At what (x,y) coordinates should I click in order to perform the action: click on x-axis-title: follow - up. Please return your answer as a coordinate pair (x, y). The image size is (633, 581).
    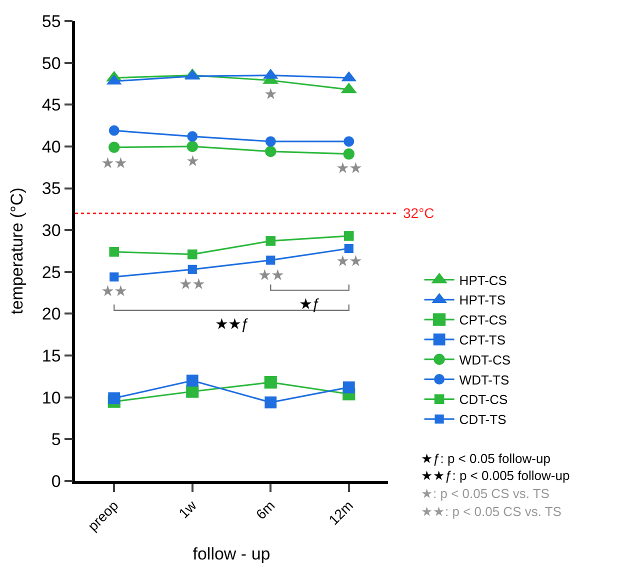
    Looking at the image, I should click on (231, 554).